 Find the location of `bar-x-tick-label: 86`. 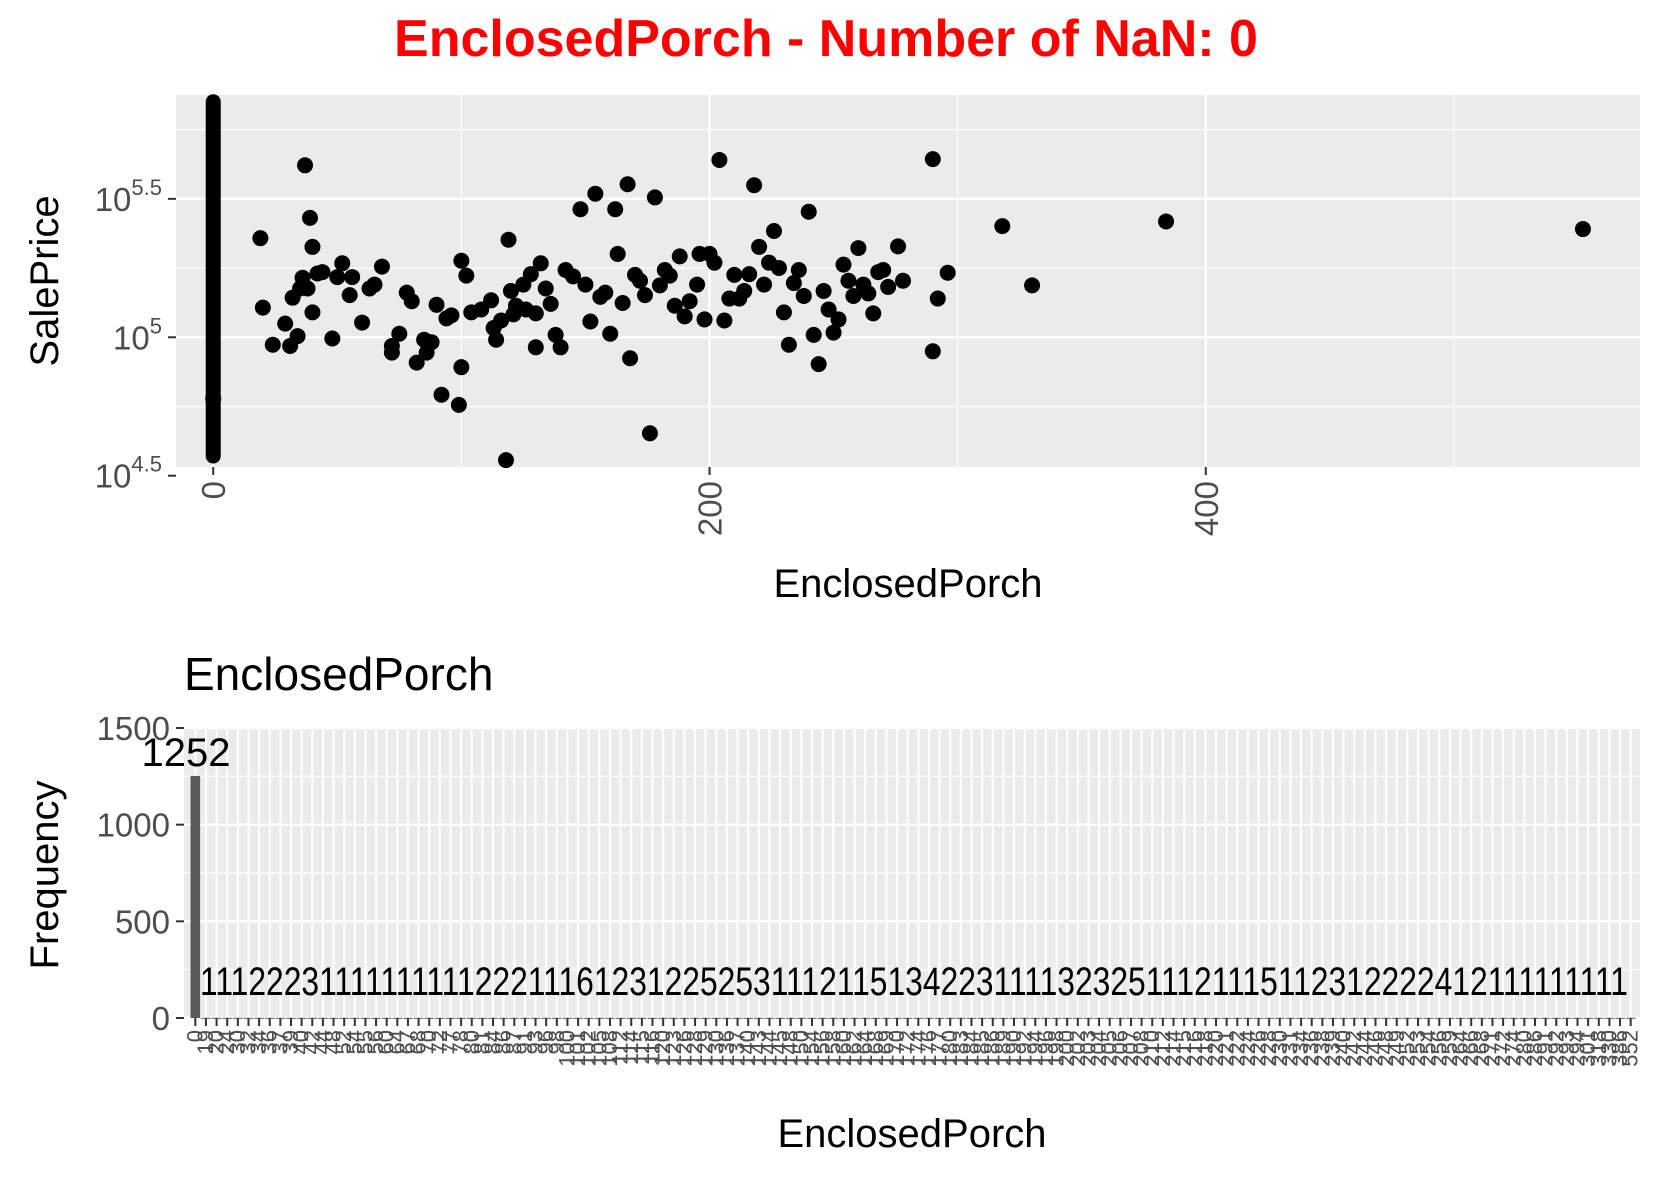

bar-x-tick-label: 86 is located at coordinates (503, 1042).